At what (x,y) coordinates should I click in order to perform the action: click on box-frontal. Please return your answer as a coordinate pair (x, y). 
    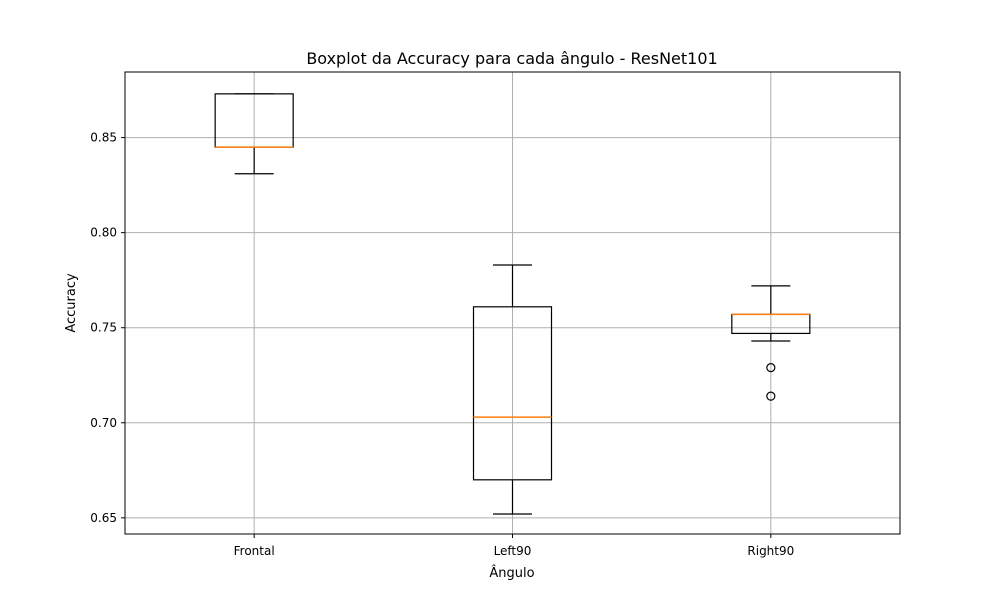
    Looking at the image, I should click on (254, 134).